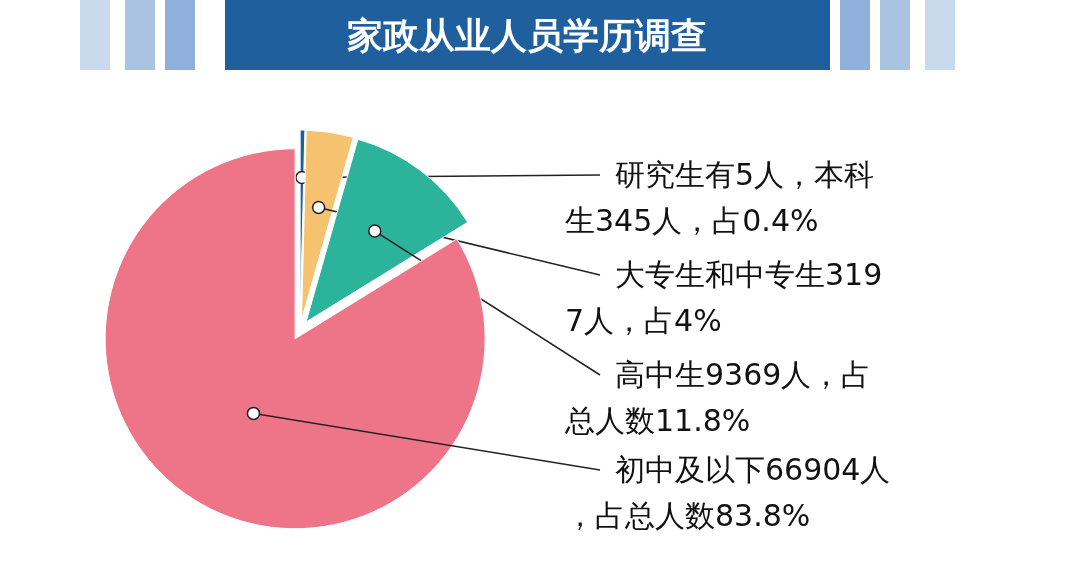  Describe the element at coordinates (724, 297) in the screenshot. I see `slice-label: 大专生和中专生3197人，占4%` at that location.